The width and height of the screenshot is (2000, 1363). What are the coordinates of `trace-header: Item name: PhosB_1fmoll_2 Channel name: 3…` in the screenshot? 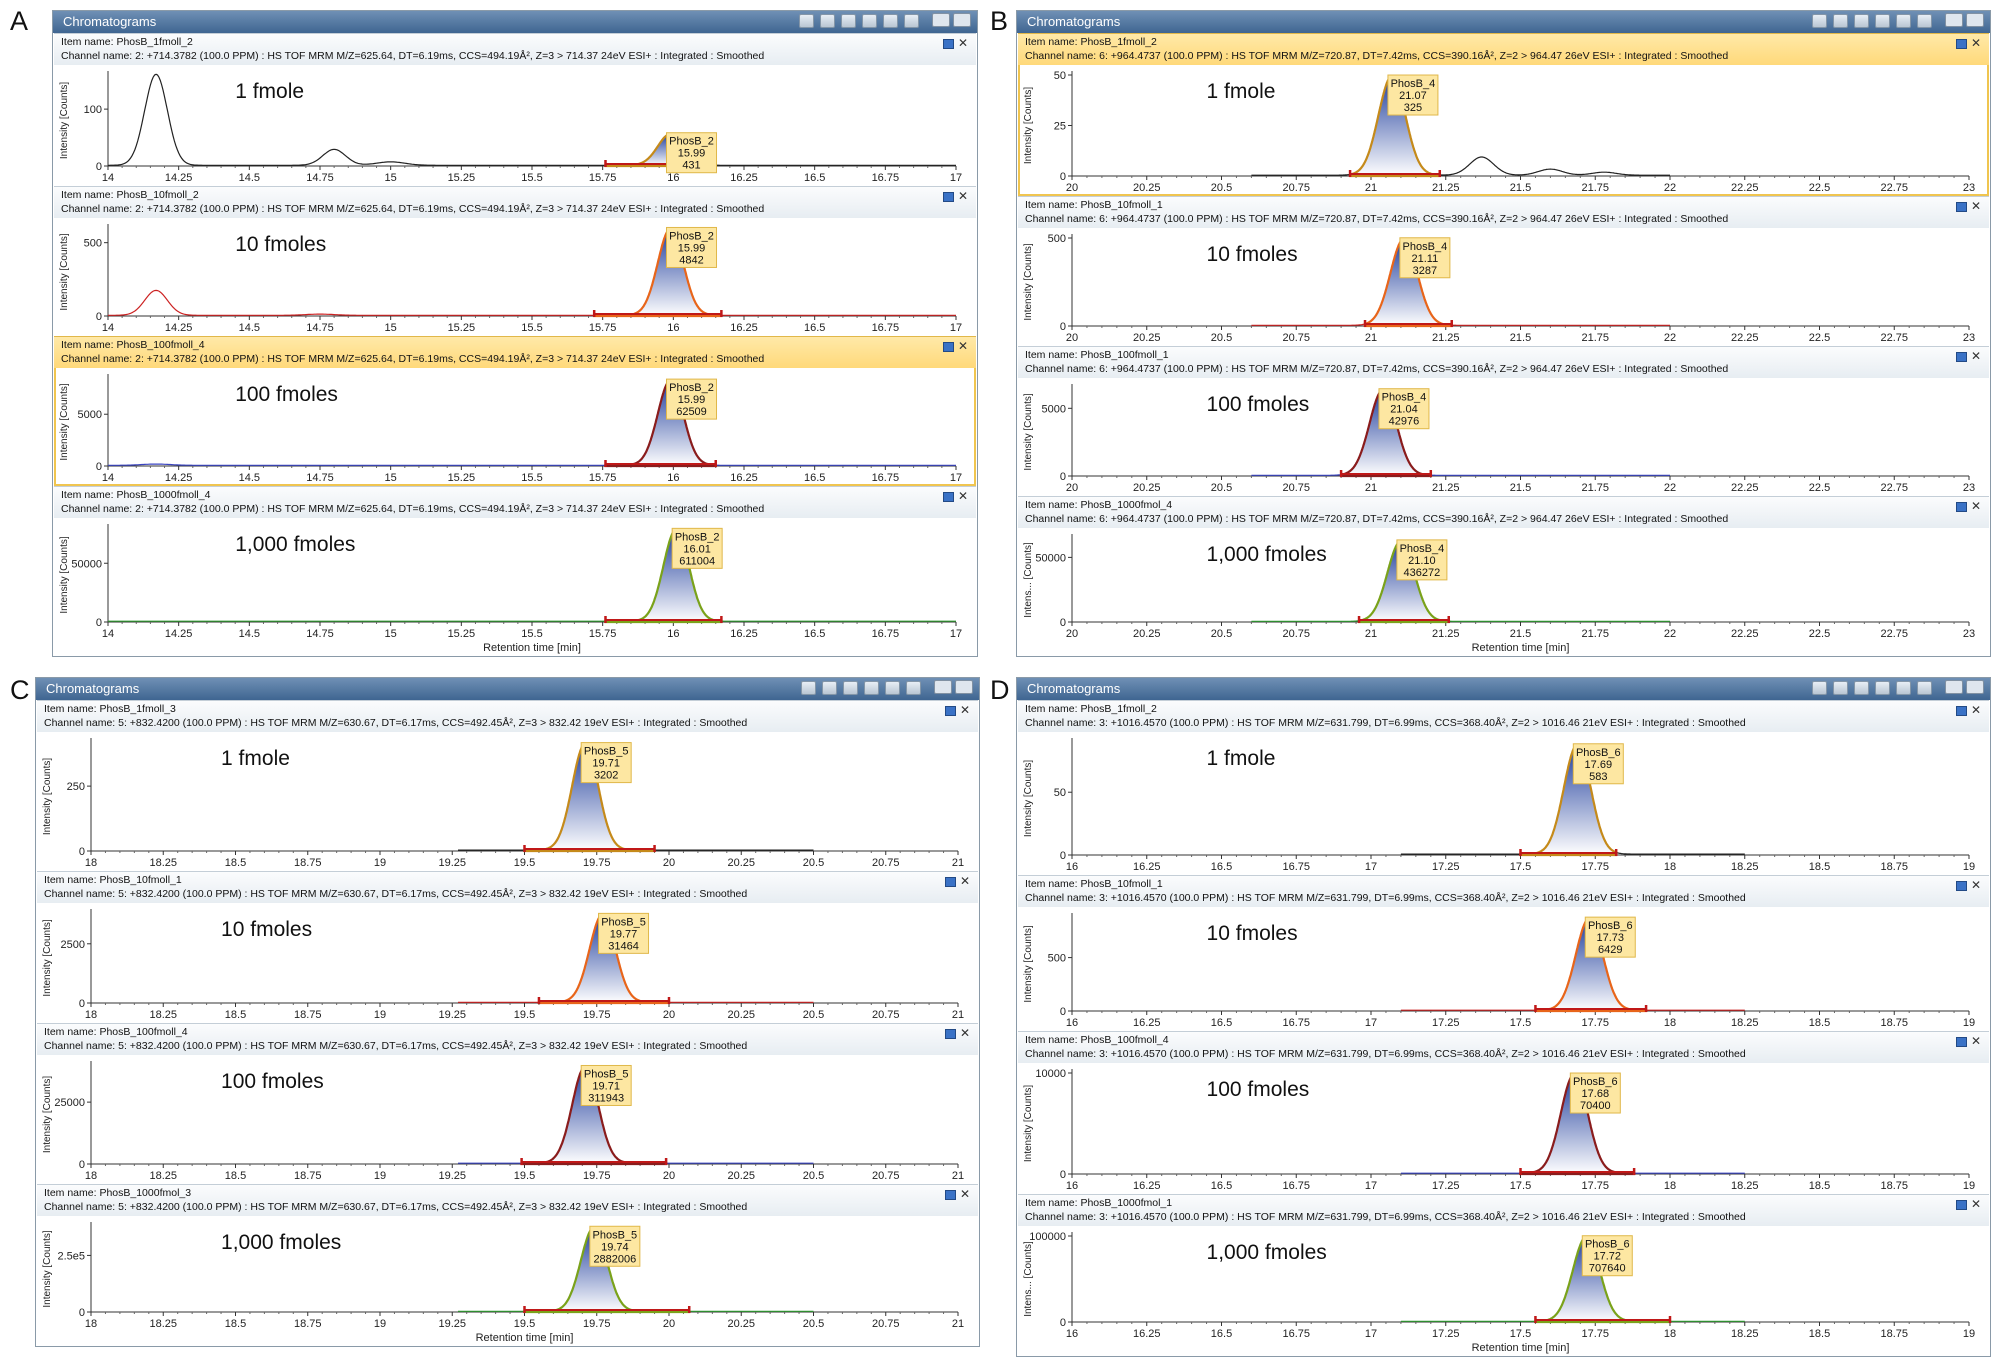 It's located at (1503, 716).